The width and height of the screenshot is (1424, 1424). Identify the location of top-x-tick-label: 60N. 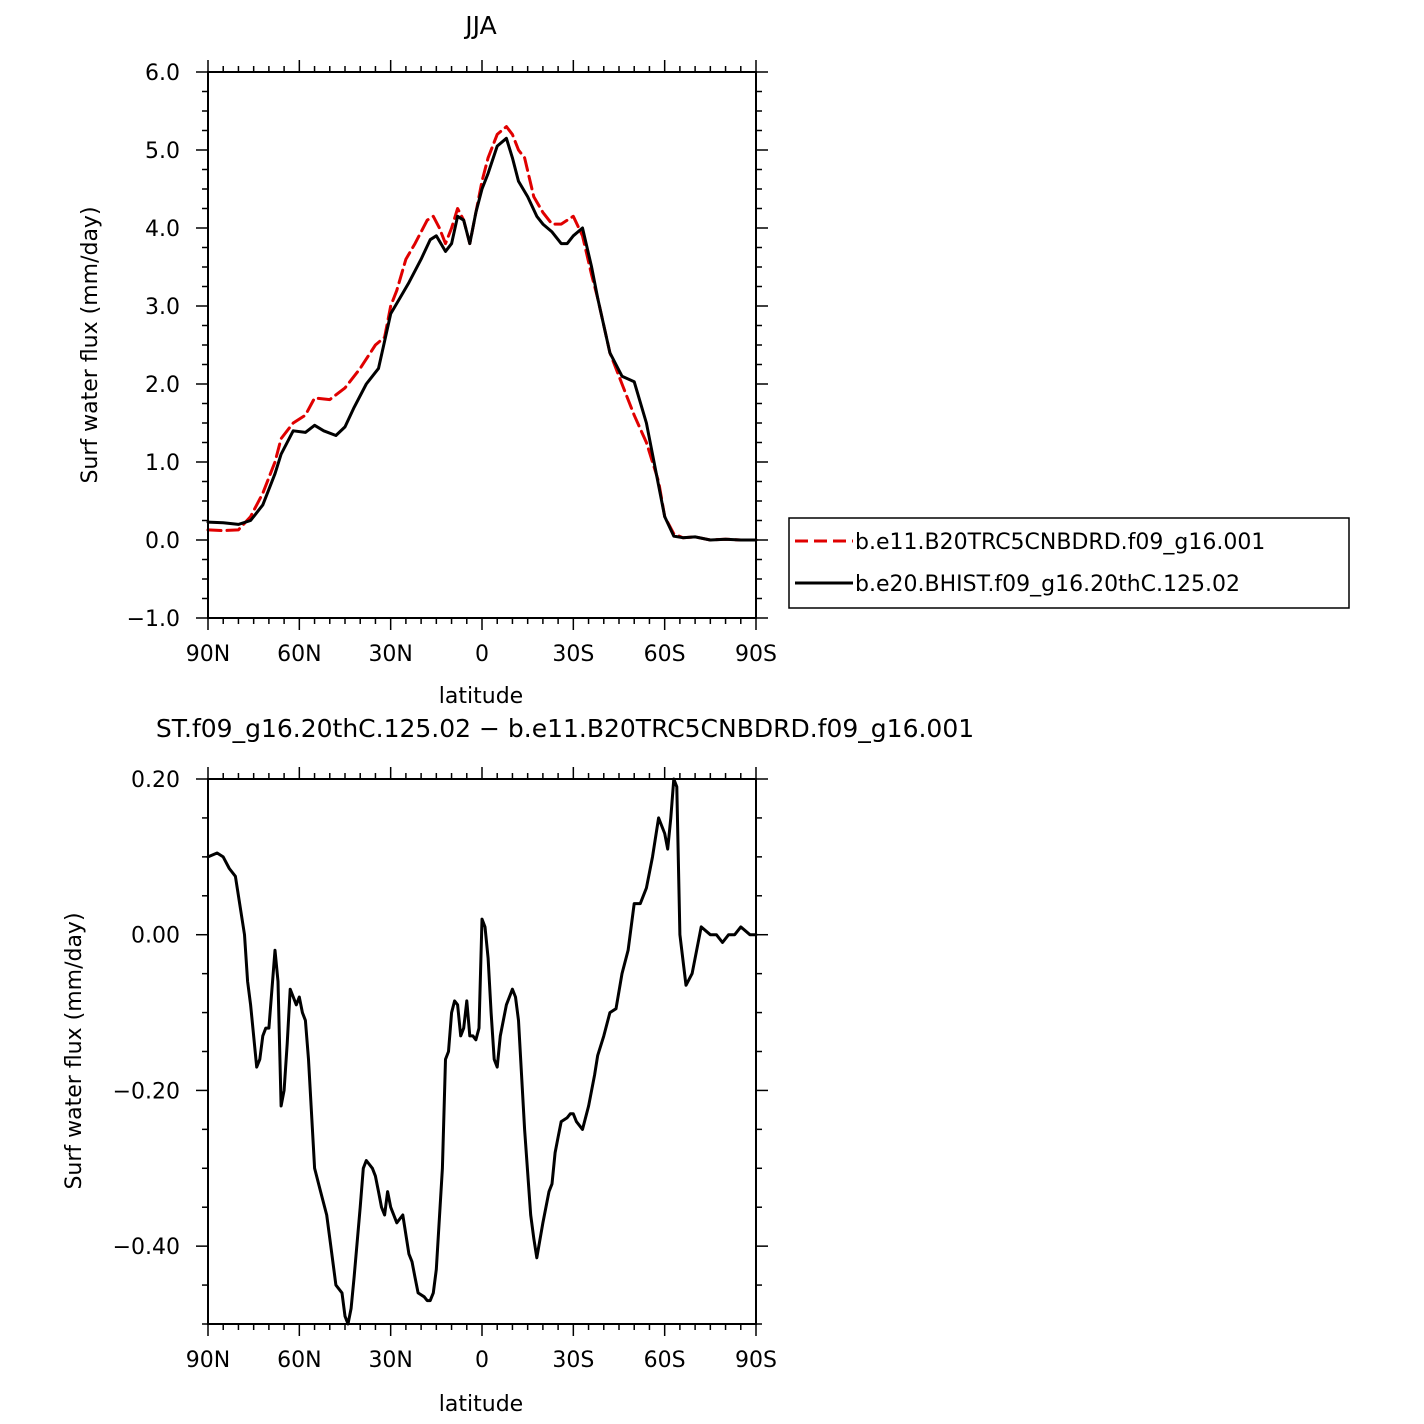
(299, 654).